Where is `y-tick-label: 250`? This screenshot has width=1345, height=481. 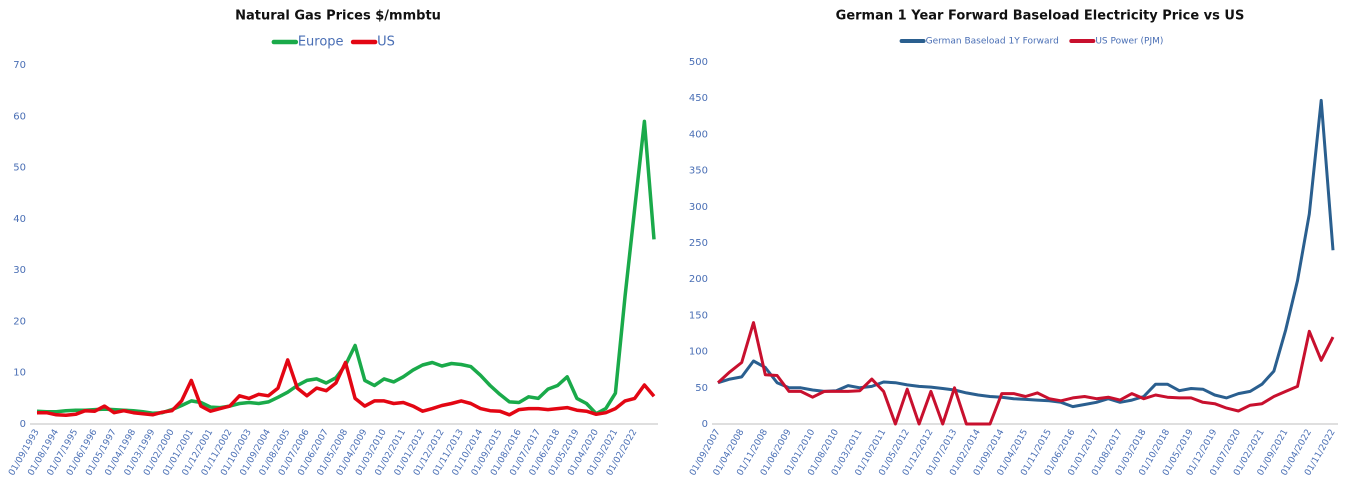
y-tick-label: 250 is located at coordinates (698, 243).